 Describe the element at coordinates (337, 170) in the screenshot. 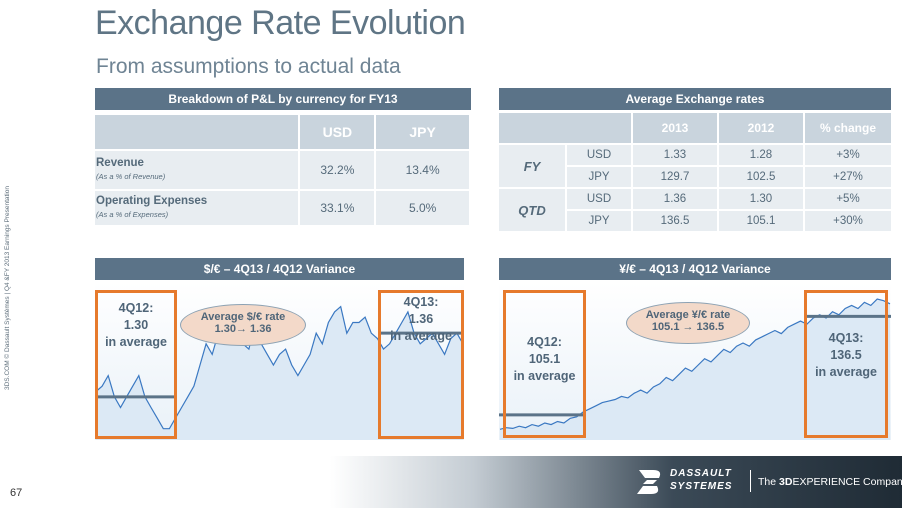

I see `pl-revenue-usd: 32.2%` at that location.